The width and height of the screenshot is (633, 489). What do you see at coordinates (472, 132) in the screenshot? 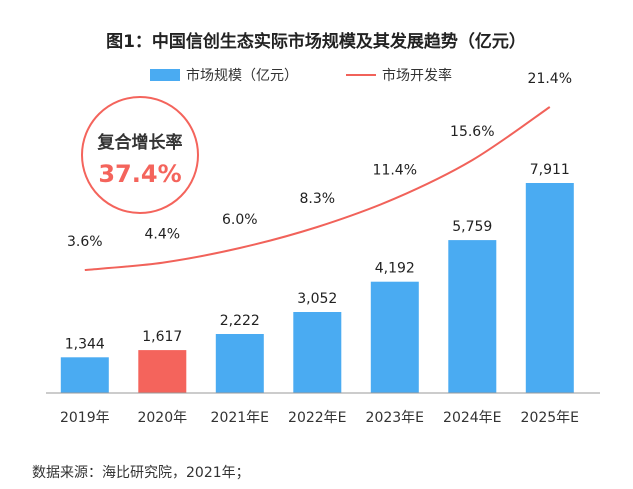
I see `line-value-label: 15.6%` at bounding box center [472, 132].